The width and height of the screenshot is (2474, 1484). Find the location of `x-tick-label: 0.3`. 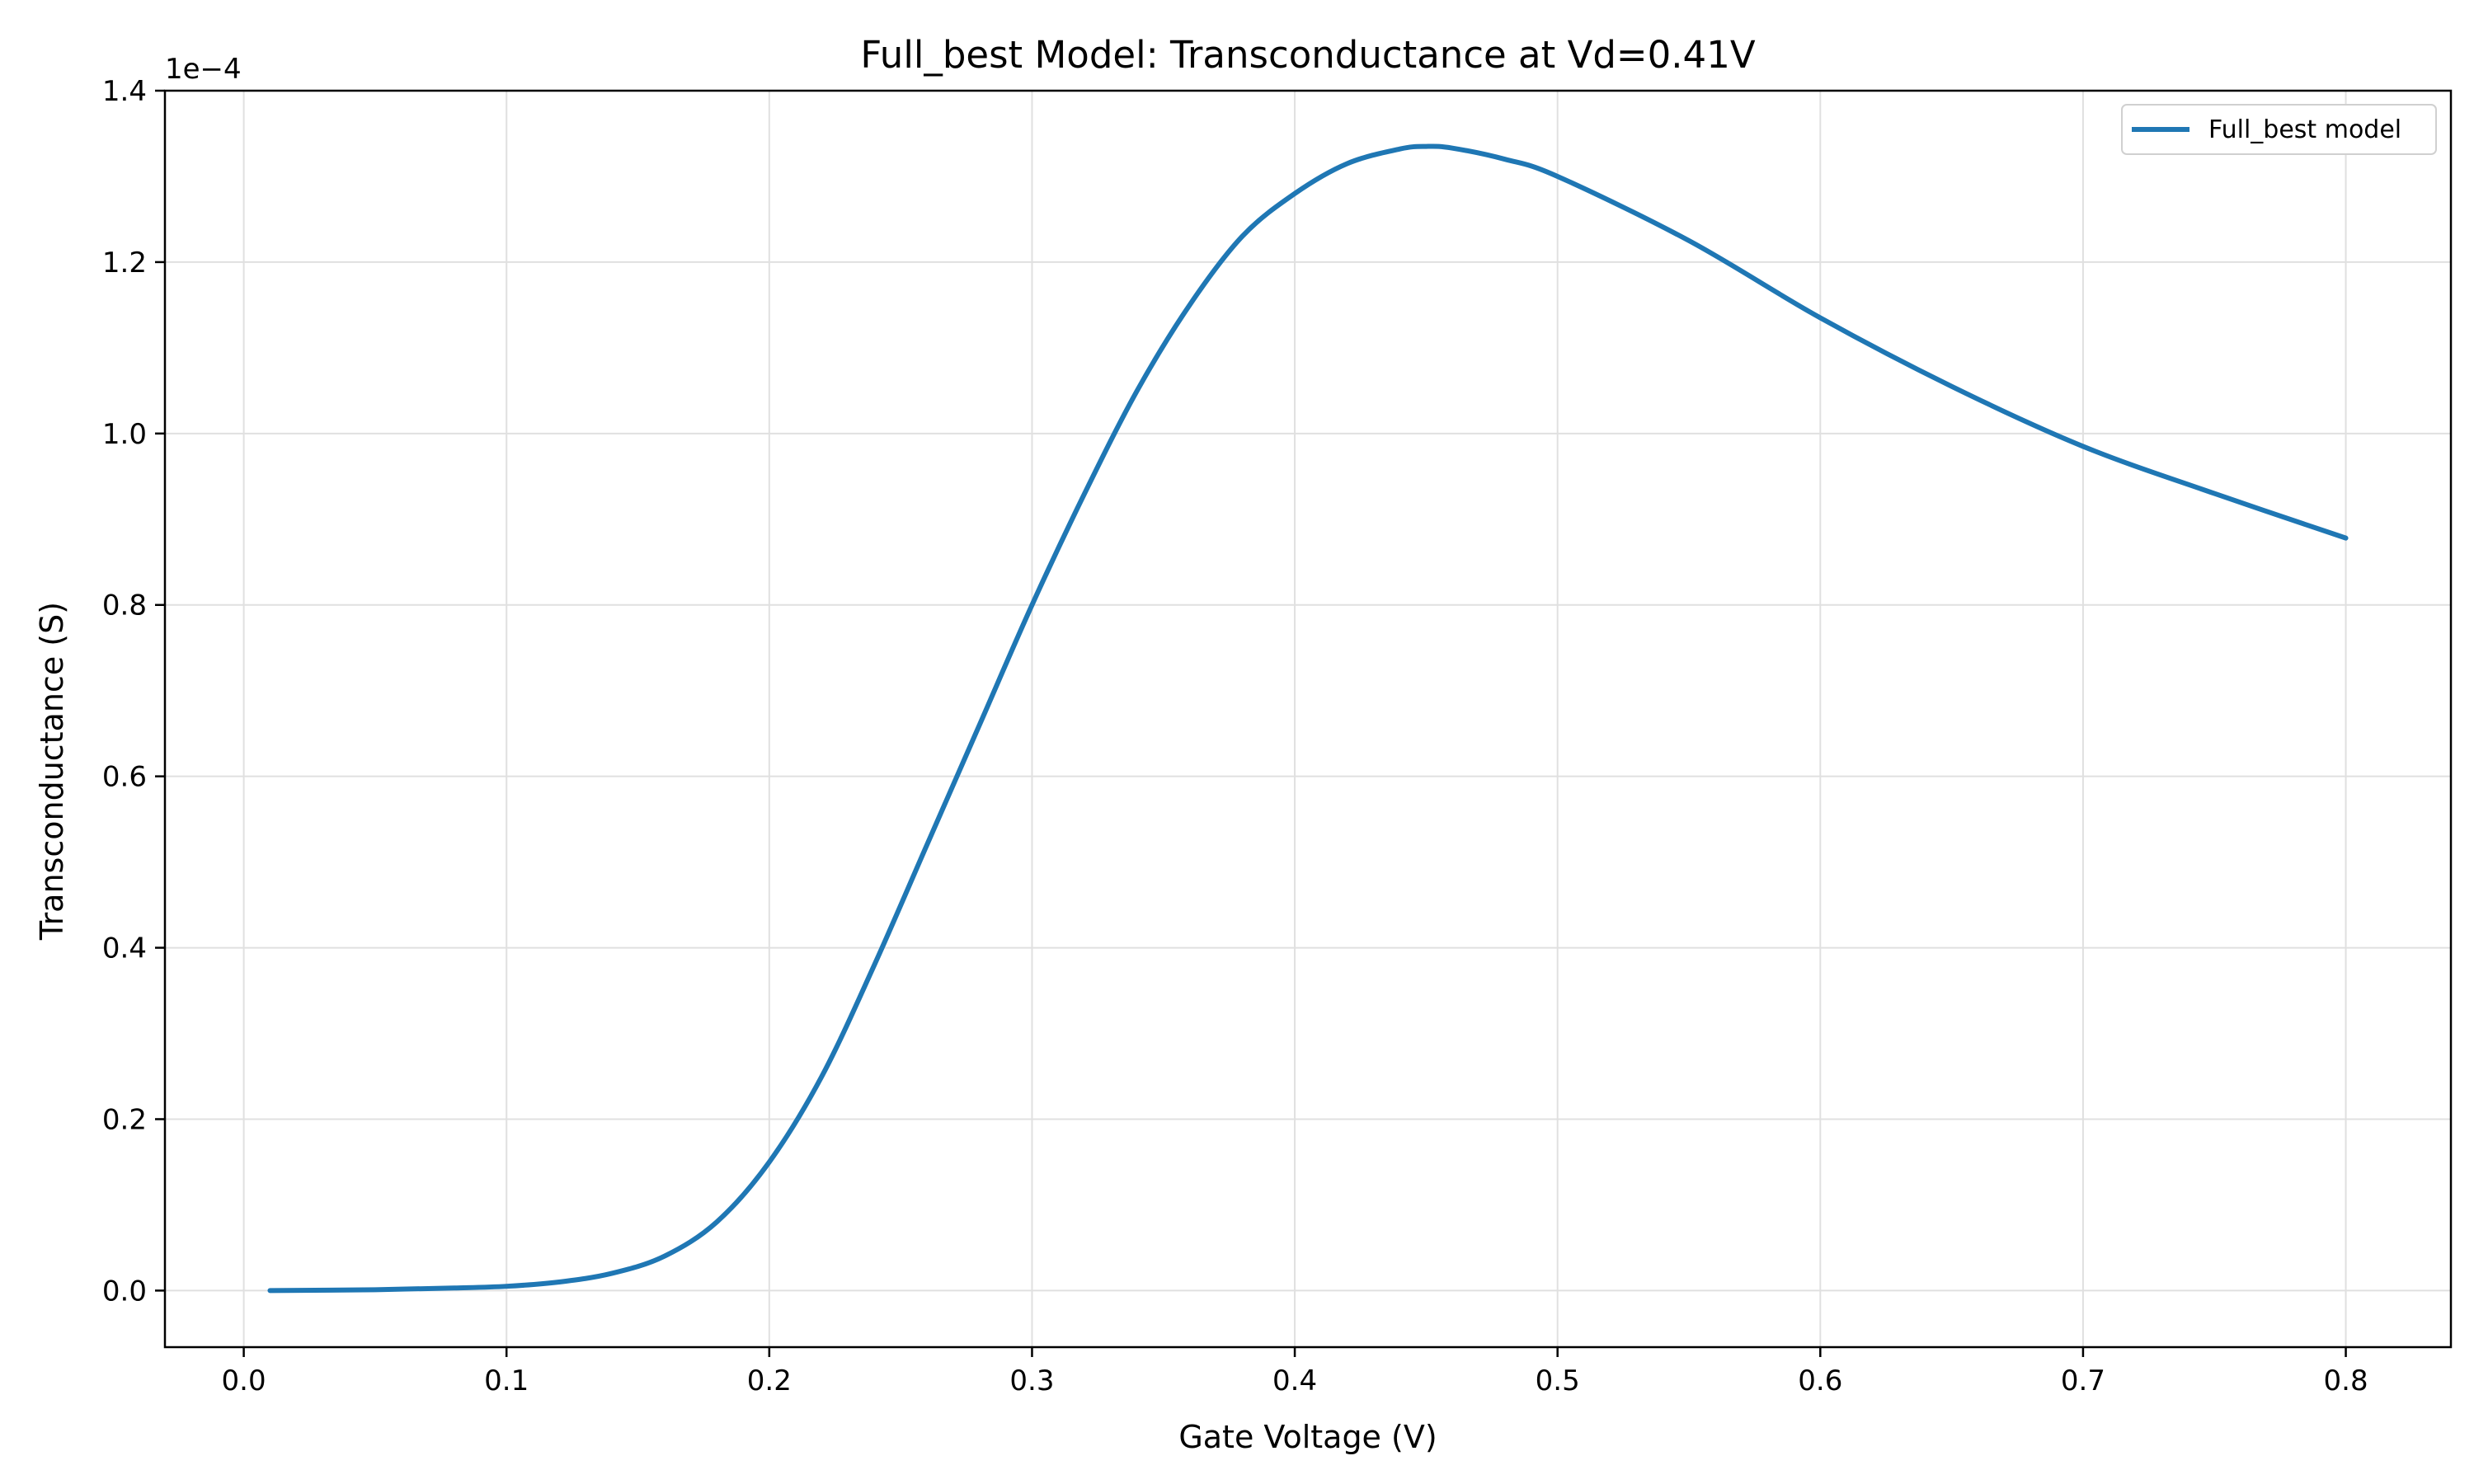

x-tick-label: 0.3 is located at coordinates (1031, 1380).